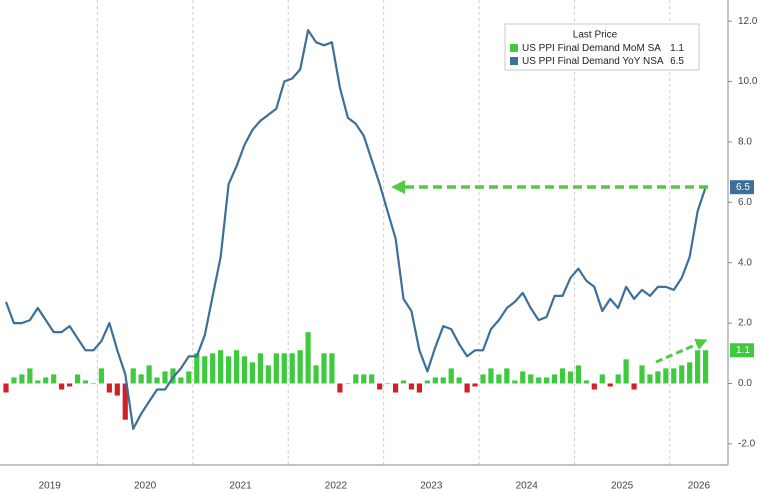 The width and height of the screenshot is (760, 492). I want to click on y-tick-label: 8.0, so click(745, 142).